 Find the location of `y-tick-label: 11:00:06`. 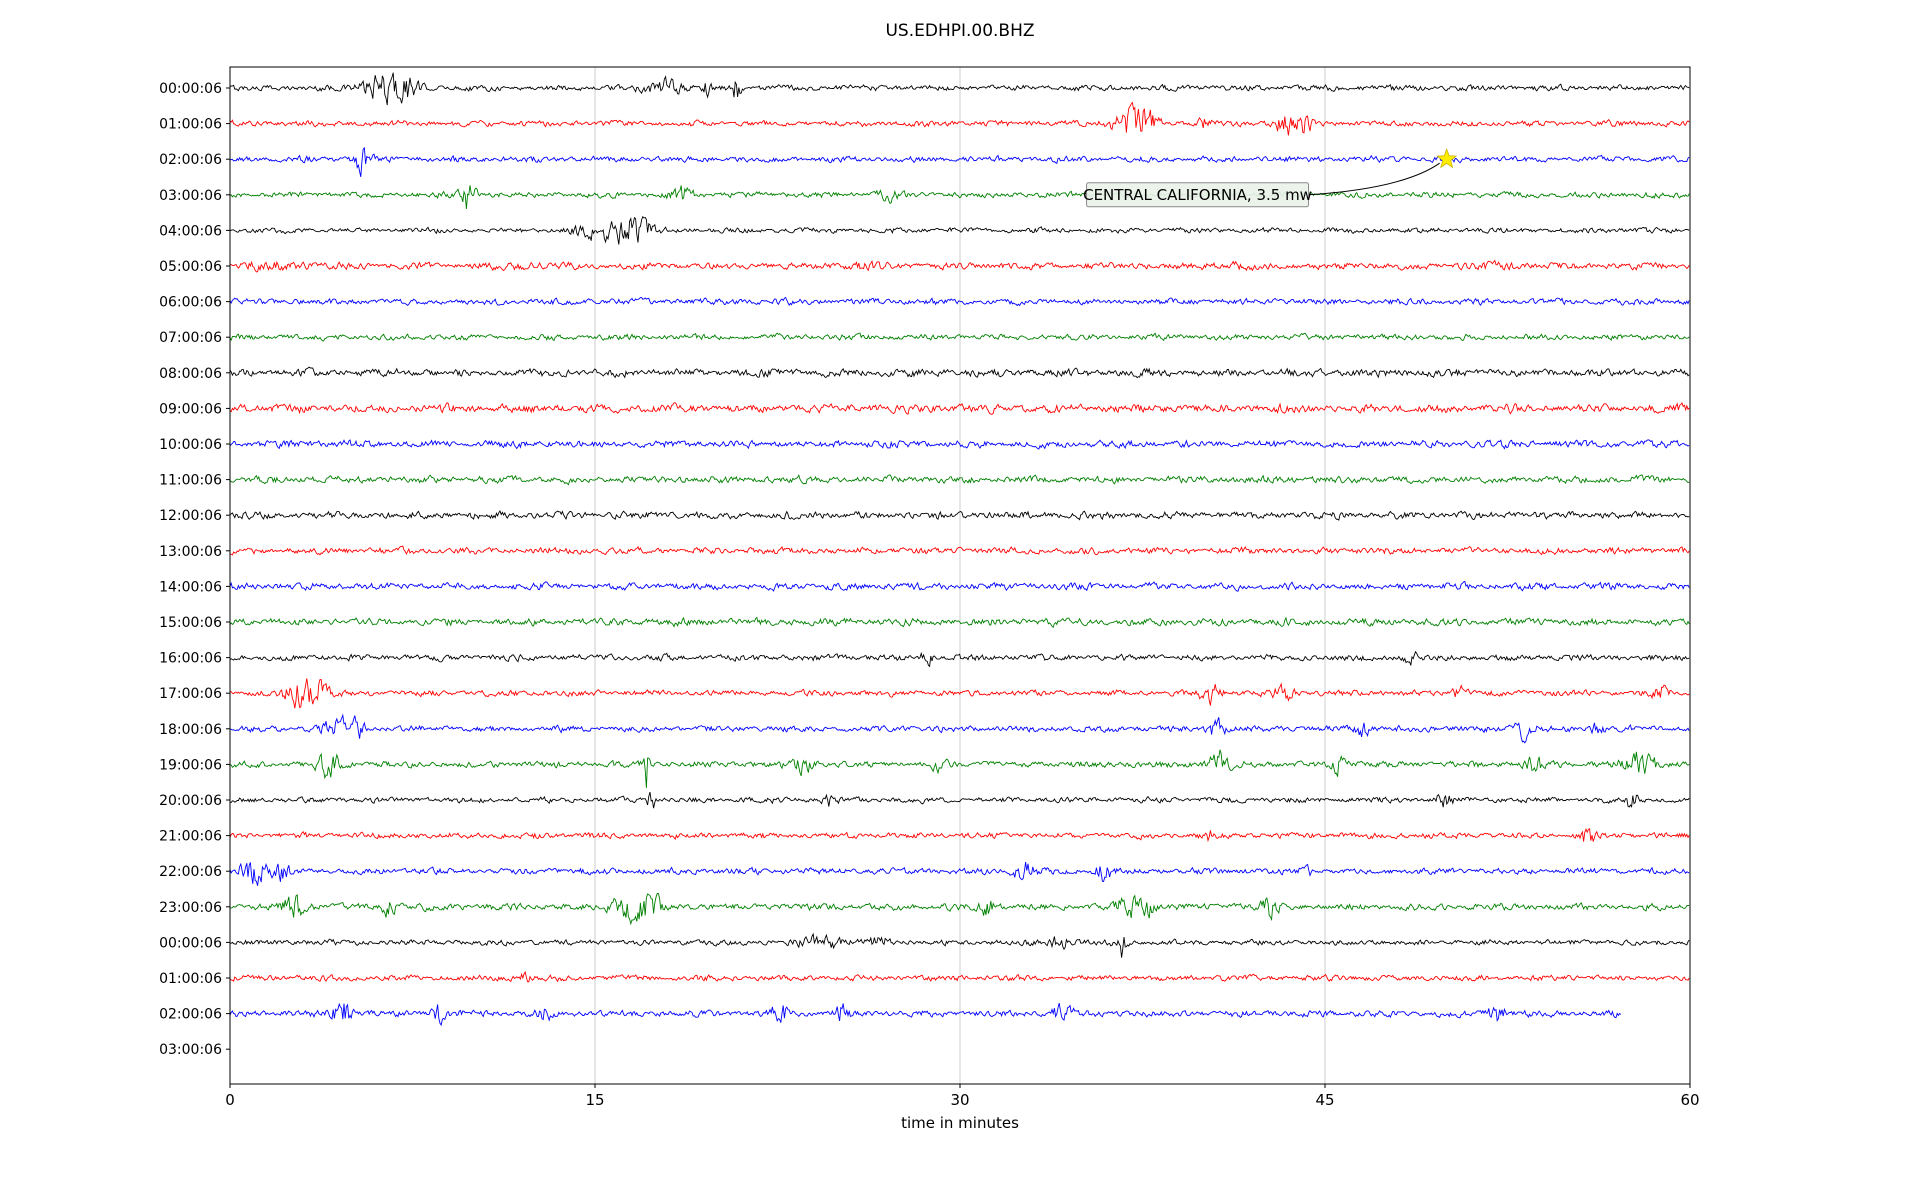

y-tick-label: 11:00:06 is located at coordinates (190, 481).